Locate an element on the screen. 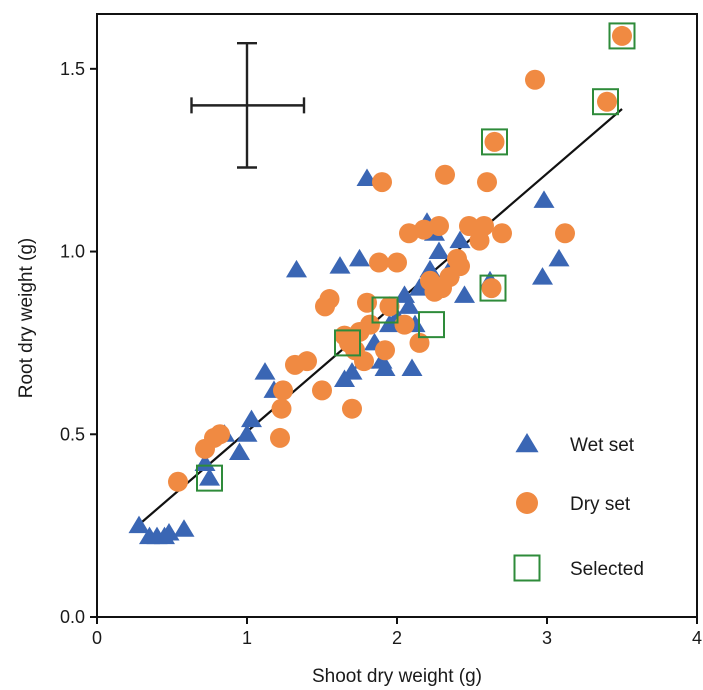 The width and height of the screenshot is (703, 690). legend-dry-marker is located at coordinates (527, 503).